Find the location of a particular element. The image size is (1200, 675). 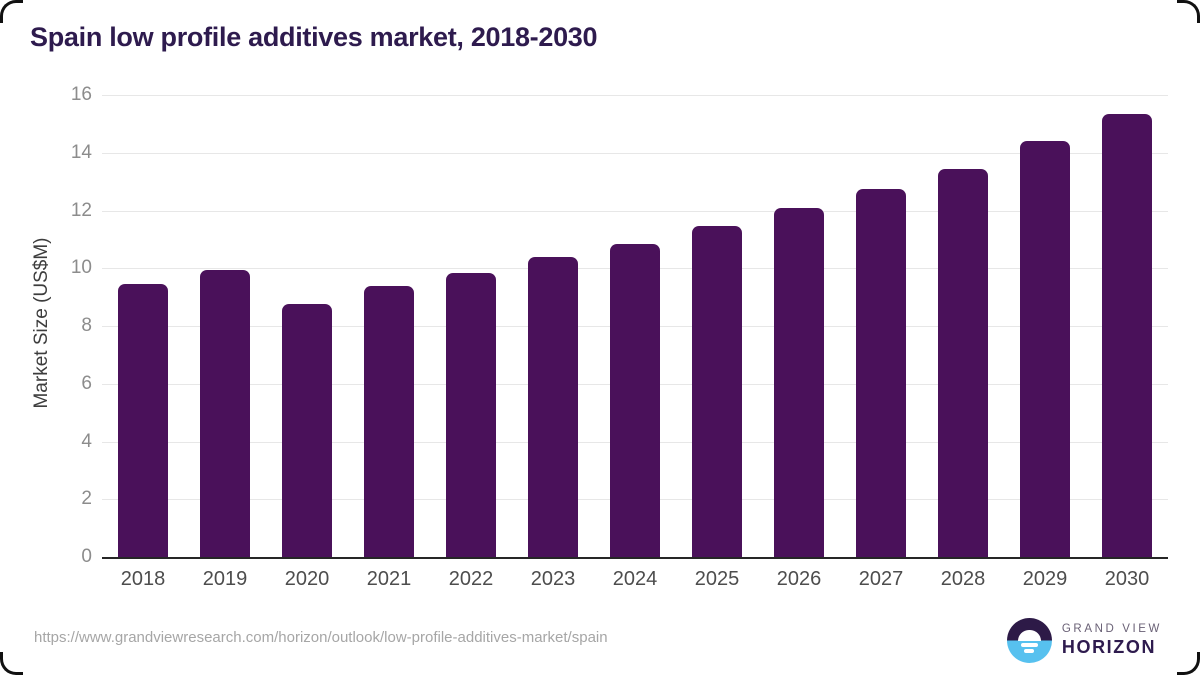

bar-2026 is located at coordinates (799, 382).